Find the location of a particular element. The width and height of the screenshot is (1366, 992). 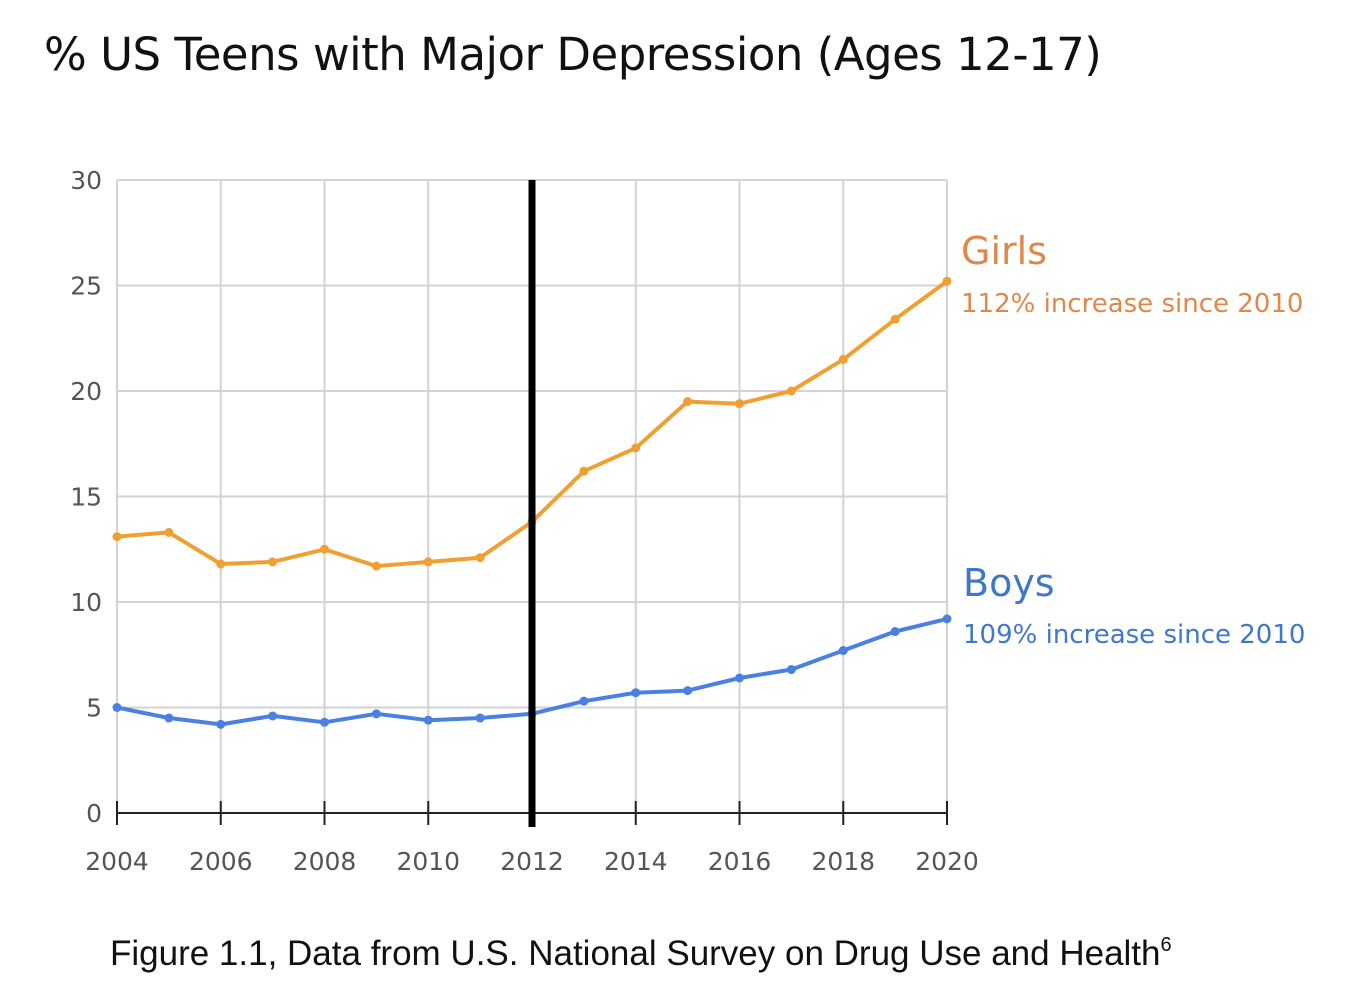

x-tick-label: 2012 is located at coordinates (532, 861).